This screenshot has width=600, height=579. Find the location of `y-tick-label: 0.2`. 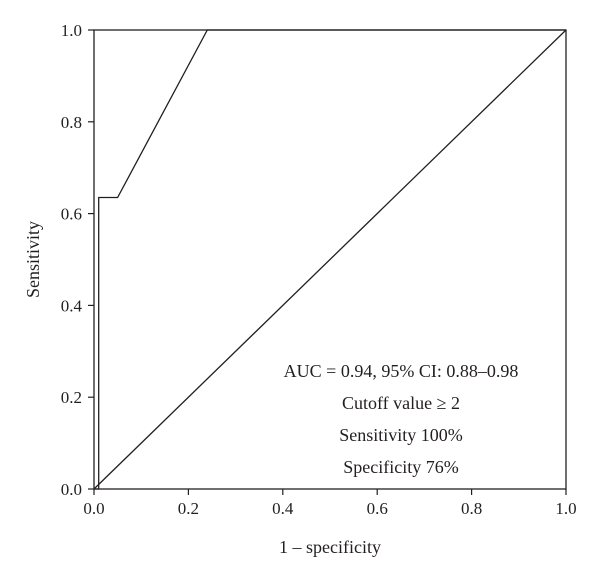

y-tick-label: 0.2 is located at coordinates (71, 397).